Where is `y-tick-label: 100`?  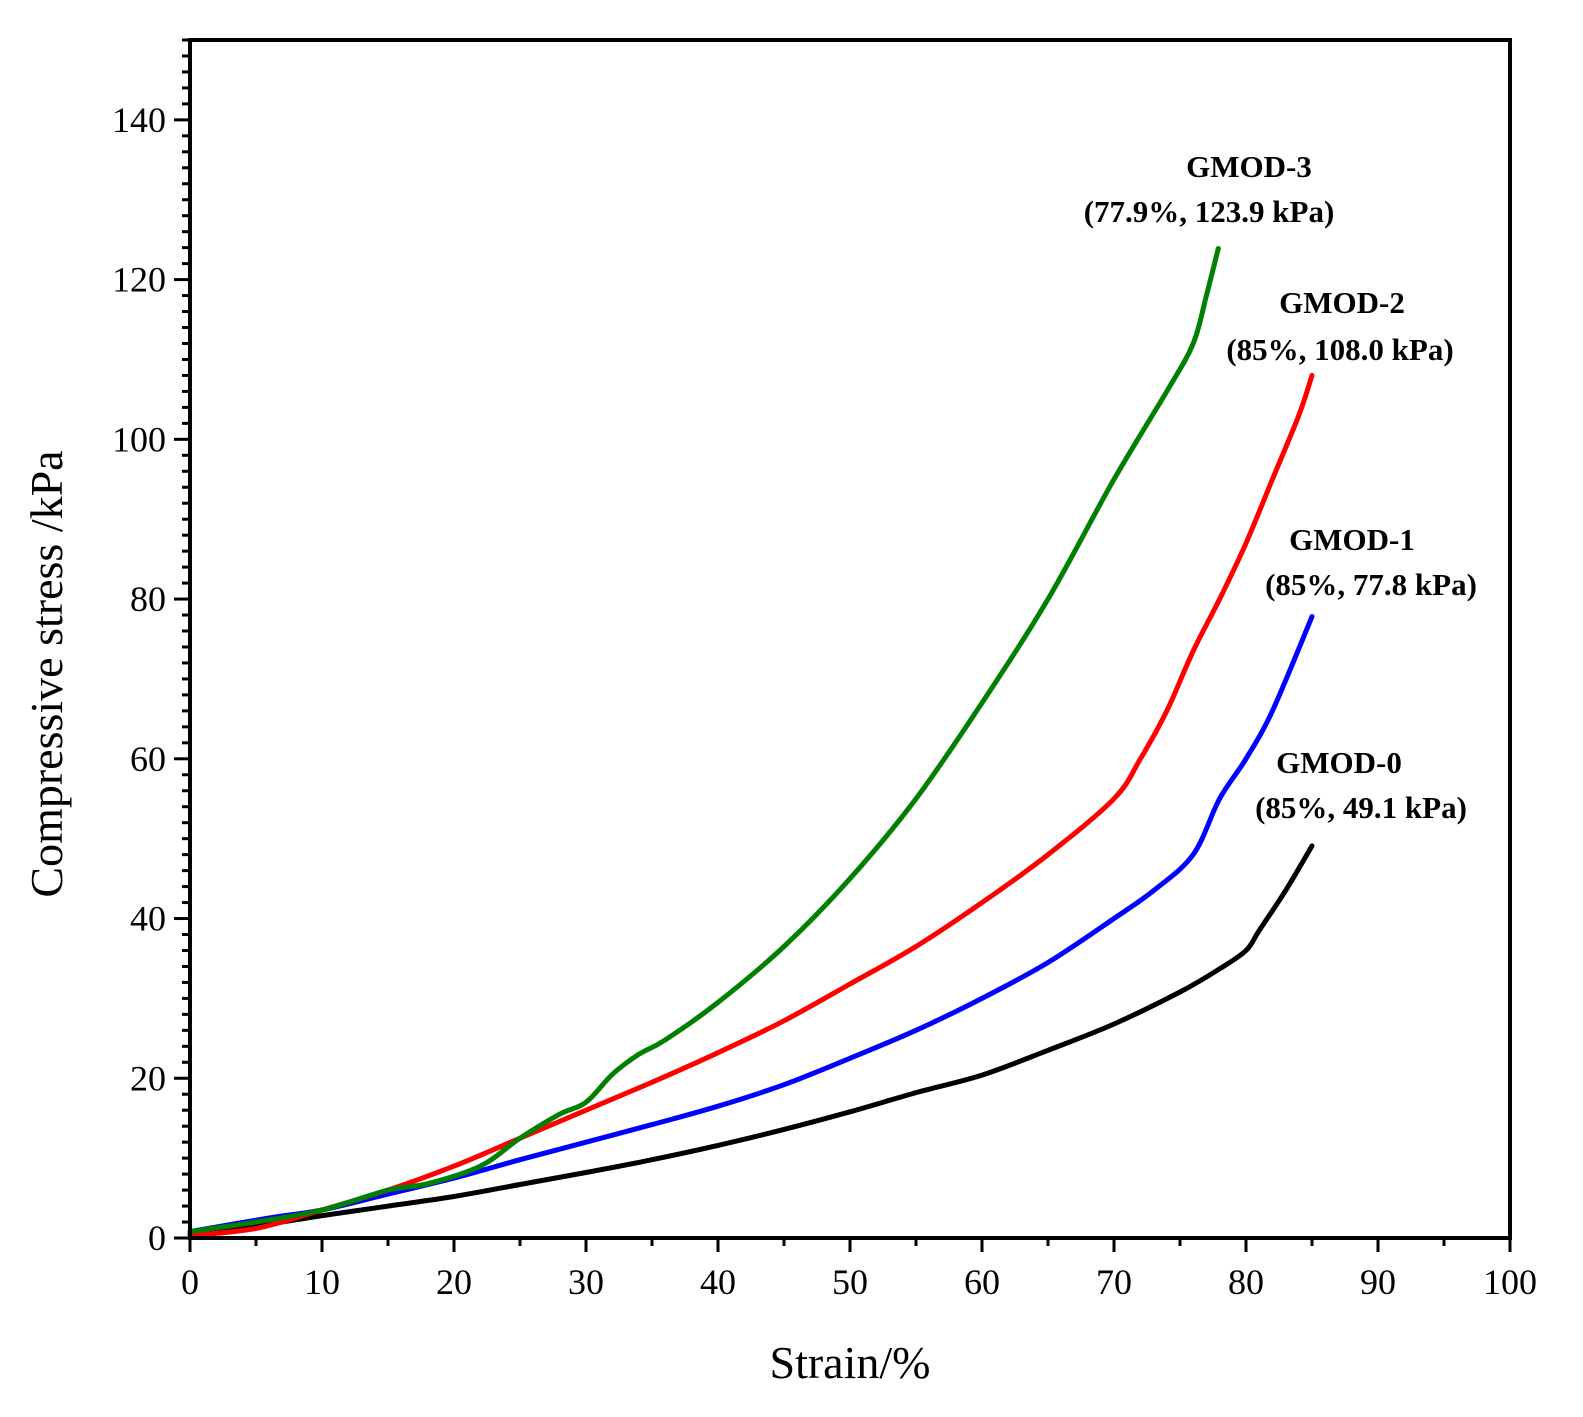 y-tick-label: 100 is located at coordinates (139, 439).